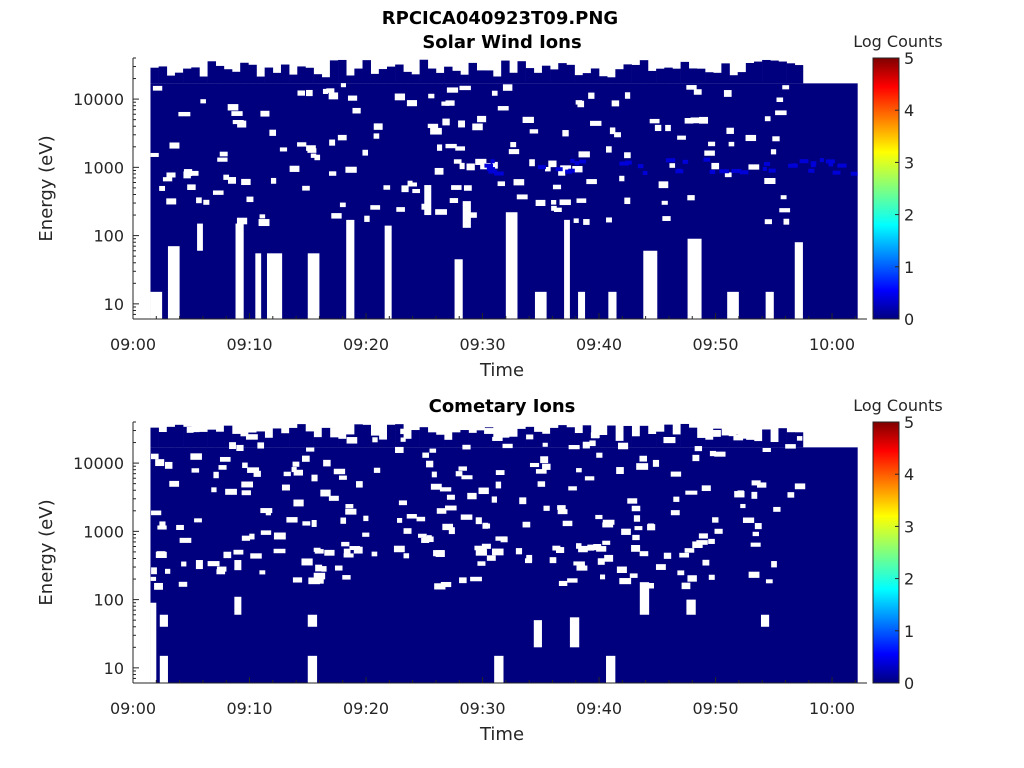 This screenshot has width=1024, height=768. I want to click on x-tick-label: 09:30, so click(482, 344).